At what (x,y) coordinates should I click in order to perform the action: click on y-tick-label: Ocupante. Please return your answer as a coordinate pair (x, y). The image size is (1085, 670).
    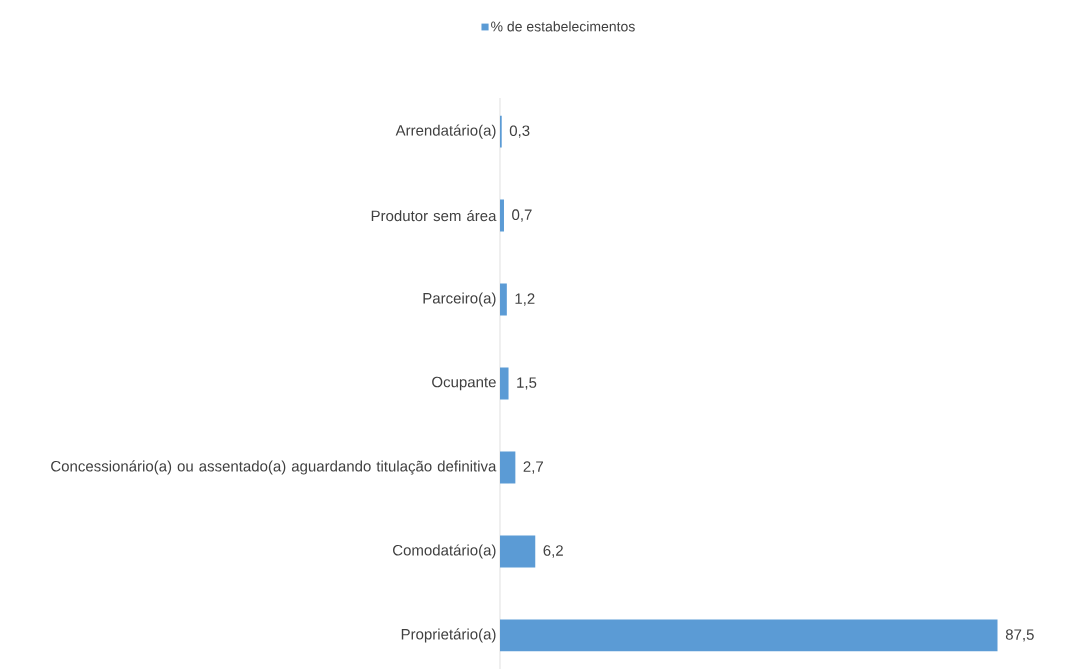
    Looking at the image, I should click on (464, 383).